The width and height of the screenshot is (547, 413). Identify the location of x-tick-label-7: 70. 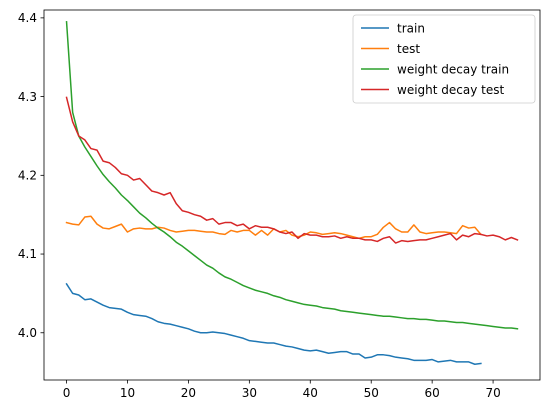
(492, 393).